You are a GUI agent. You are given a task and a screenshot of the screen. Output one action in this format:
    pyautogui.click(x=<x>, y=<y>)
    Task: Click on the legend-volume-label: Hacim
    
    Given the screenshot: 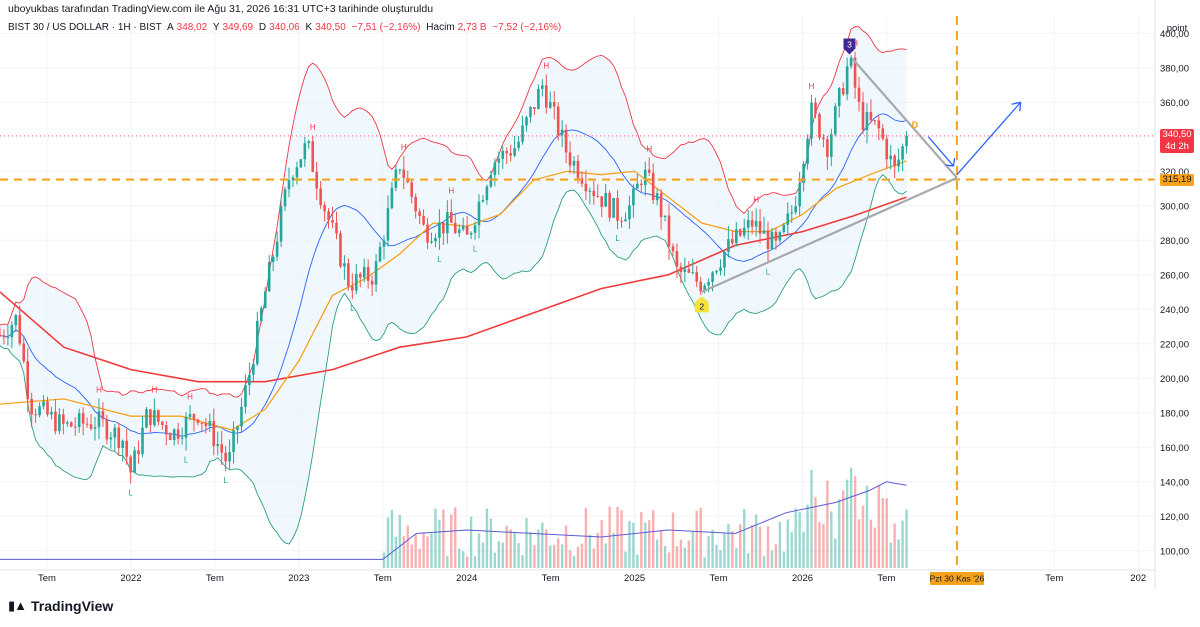 What is the action you would take?
    pyautogui.click(x=440, y=27)
    